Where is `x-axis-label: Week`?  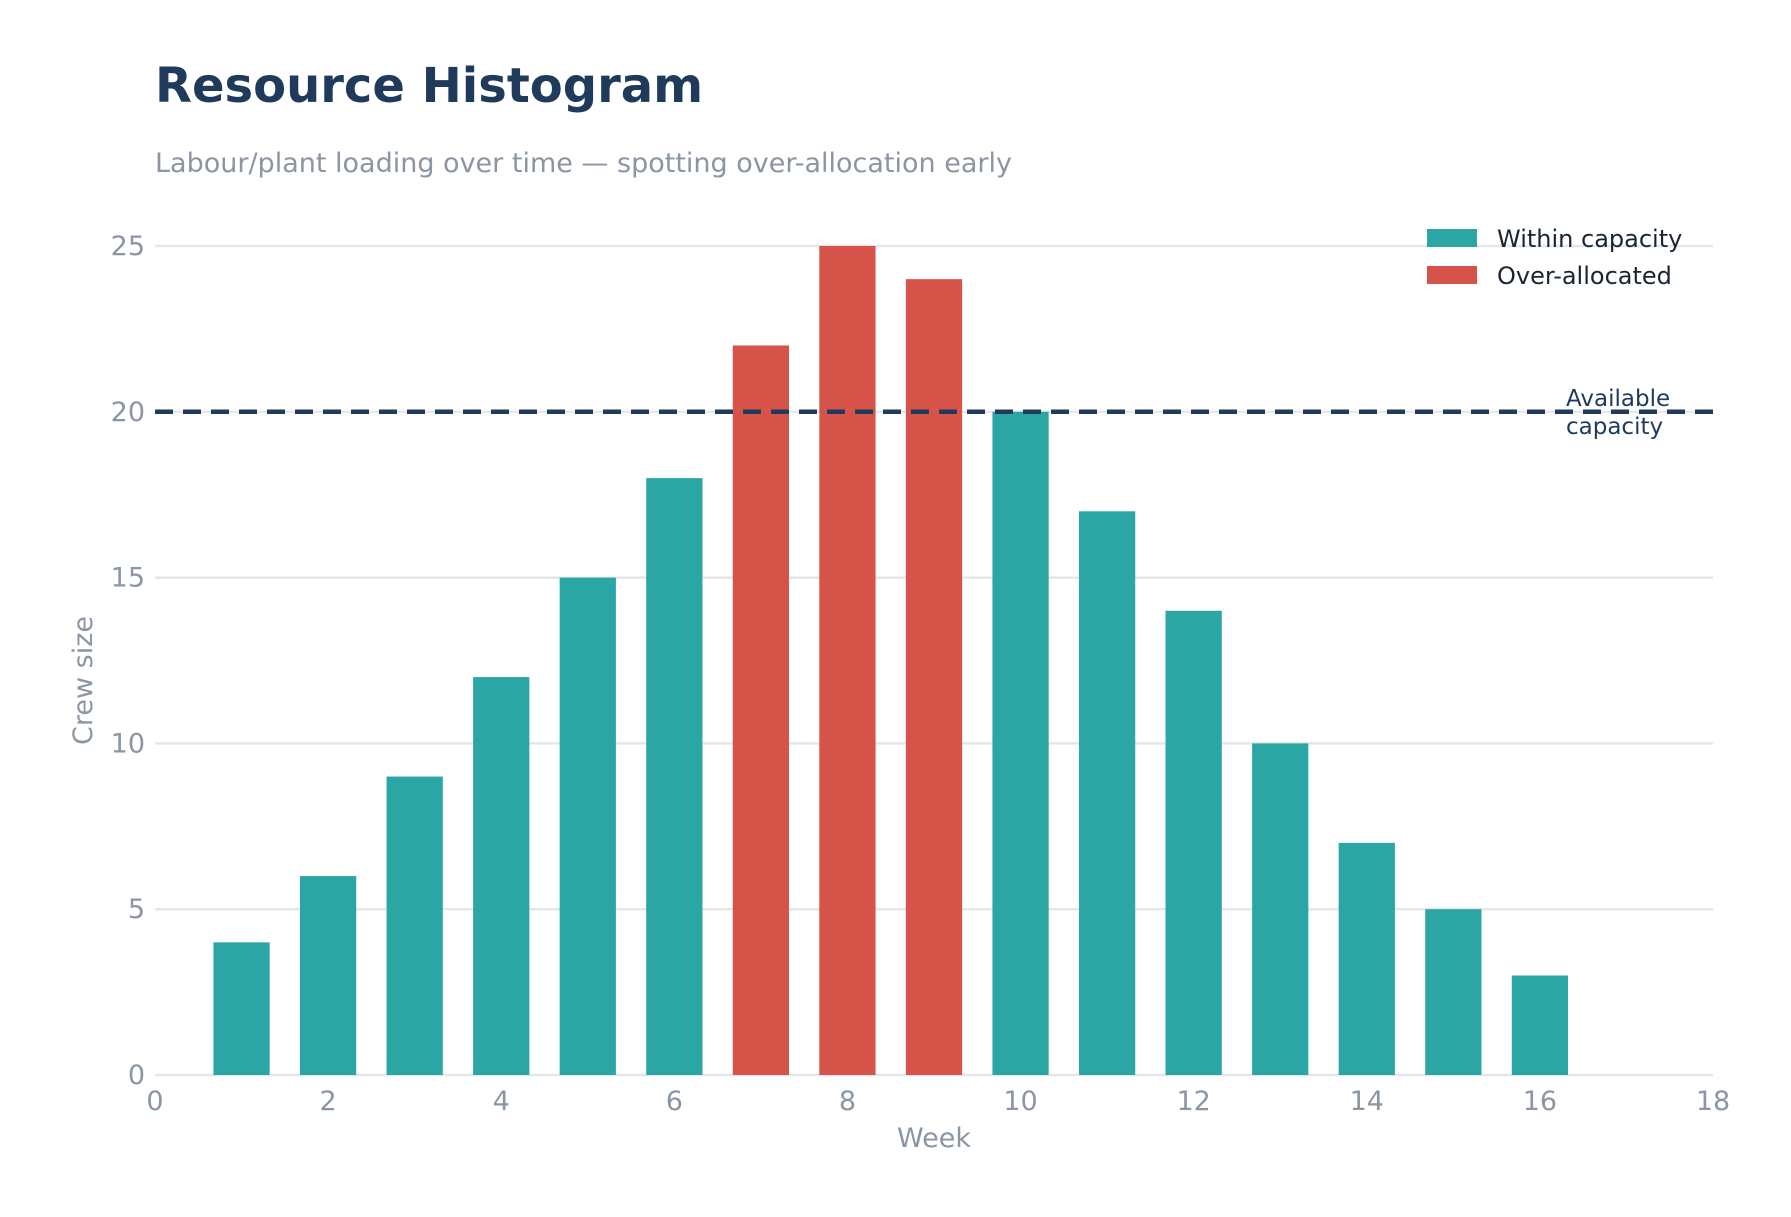
x-axis-label: Week is located at coordinates (934, 1138).